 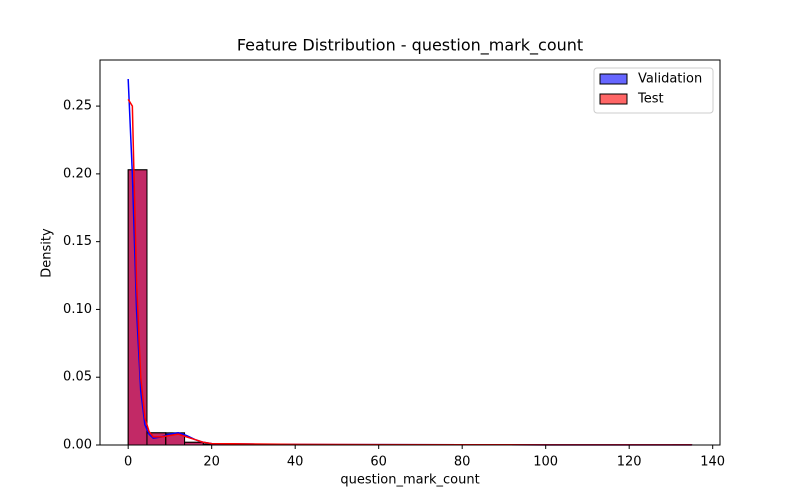 I want to click on y-tick-label: 0.10, so click(x=77, y=309).